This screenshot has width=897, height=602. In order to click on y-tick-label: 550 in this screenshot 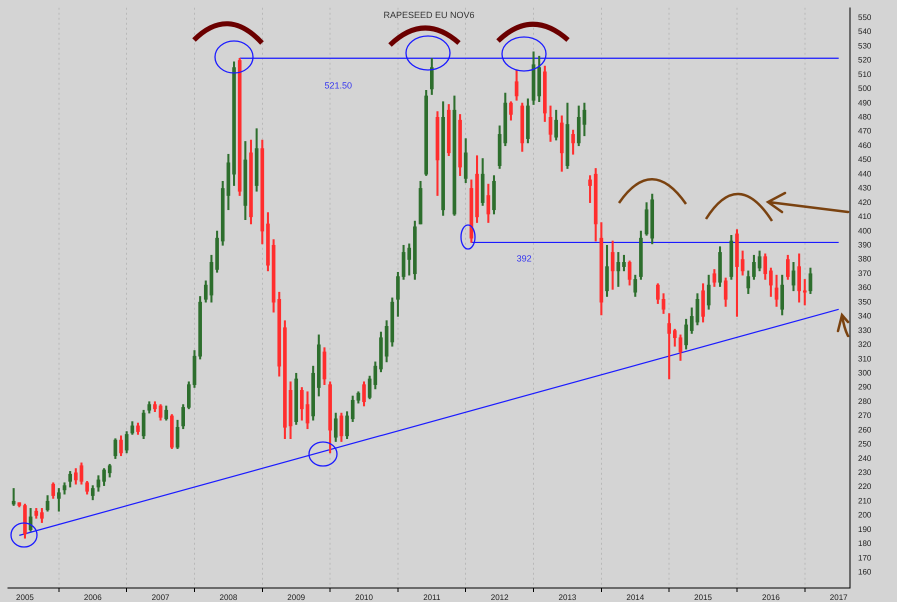, I will do `click(865, 17)`.